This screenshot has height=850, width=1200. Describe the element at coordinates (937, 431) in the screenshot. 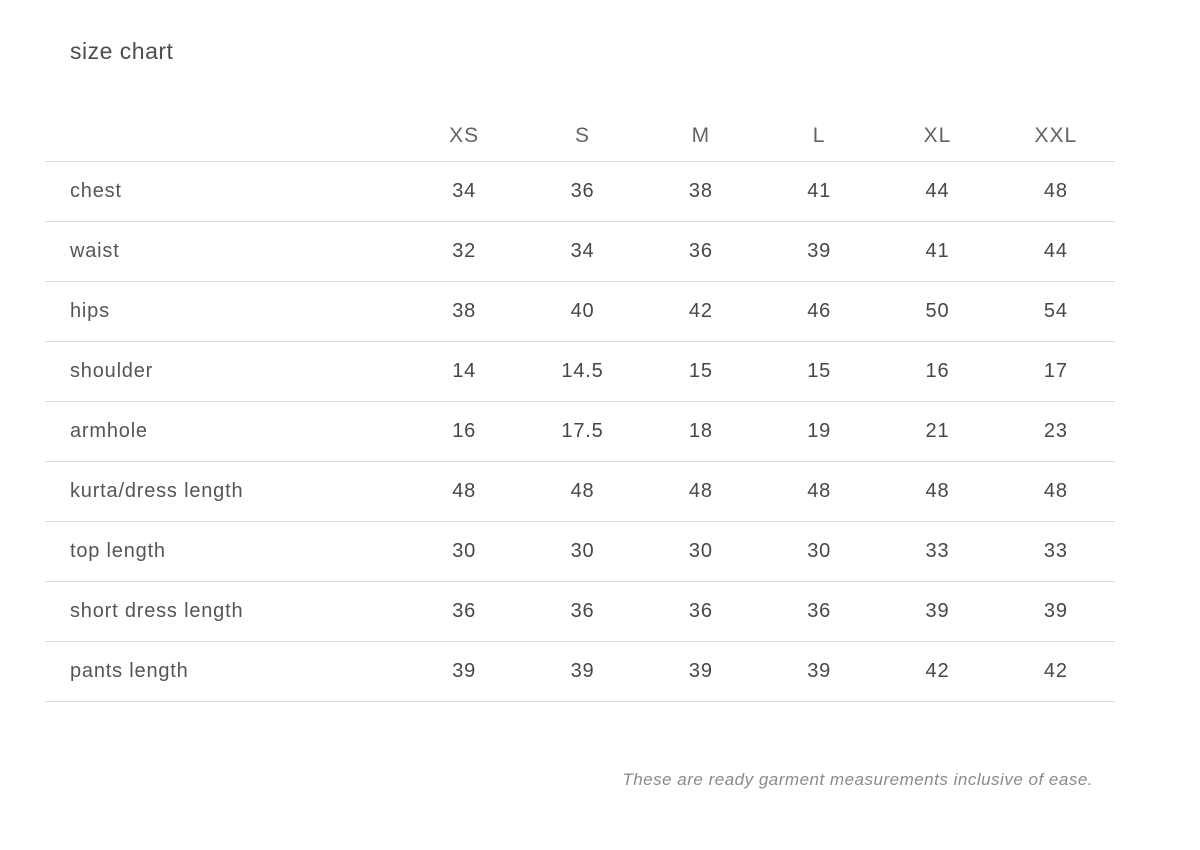

I see `measurement-value: 21` at that location.